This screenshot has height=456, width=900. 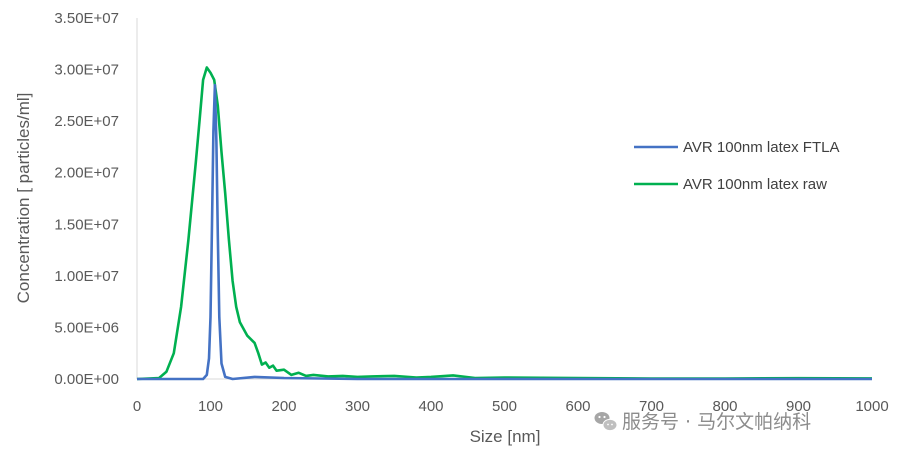 I want to click on x-tick-label: 200, so click(x=283, y=406).